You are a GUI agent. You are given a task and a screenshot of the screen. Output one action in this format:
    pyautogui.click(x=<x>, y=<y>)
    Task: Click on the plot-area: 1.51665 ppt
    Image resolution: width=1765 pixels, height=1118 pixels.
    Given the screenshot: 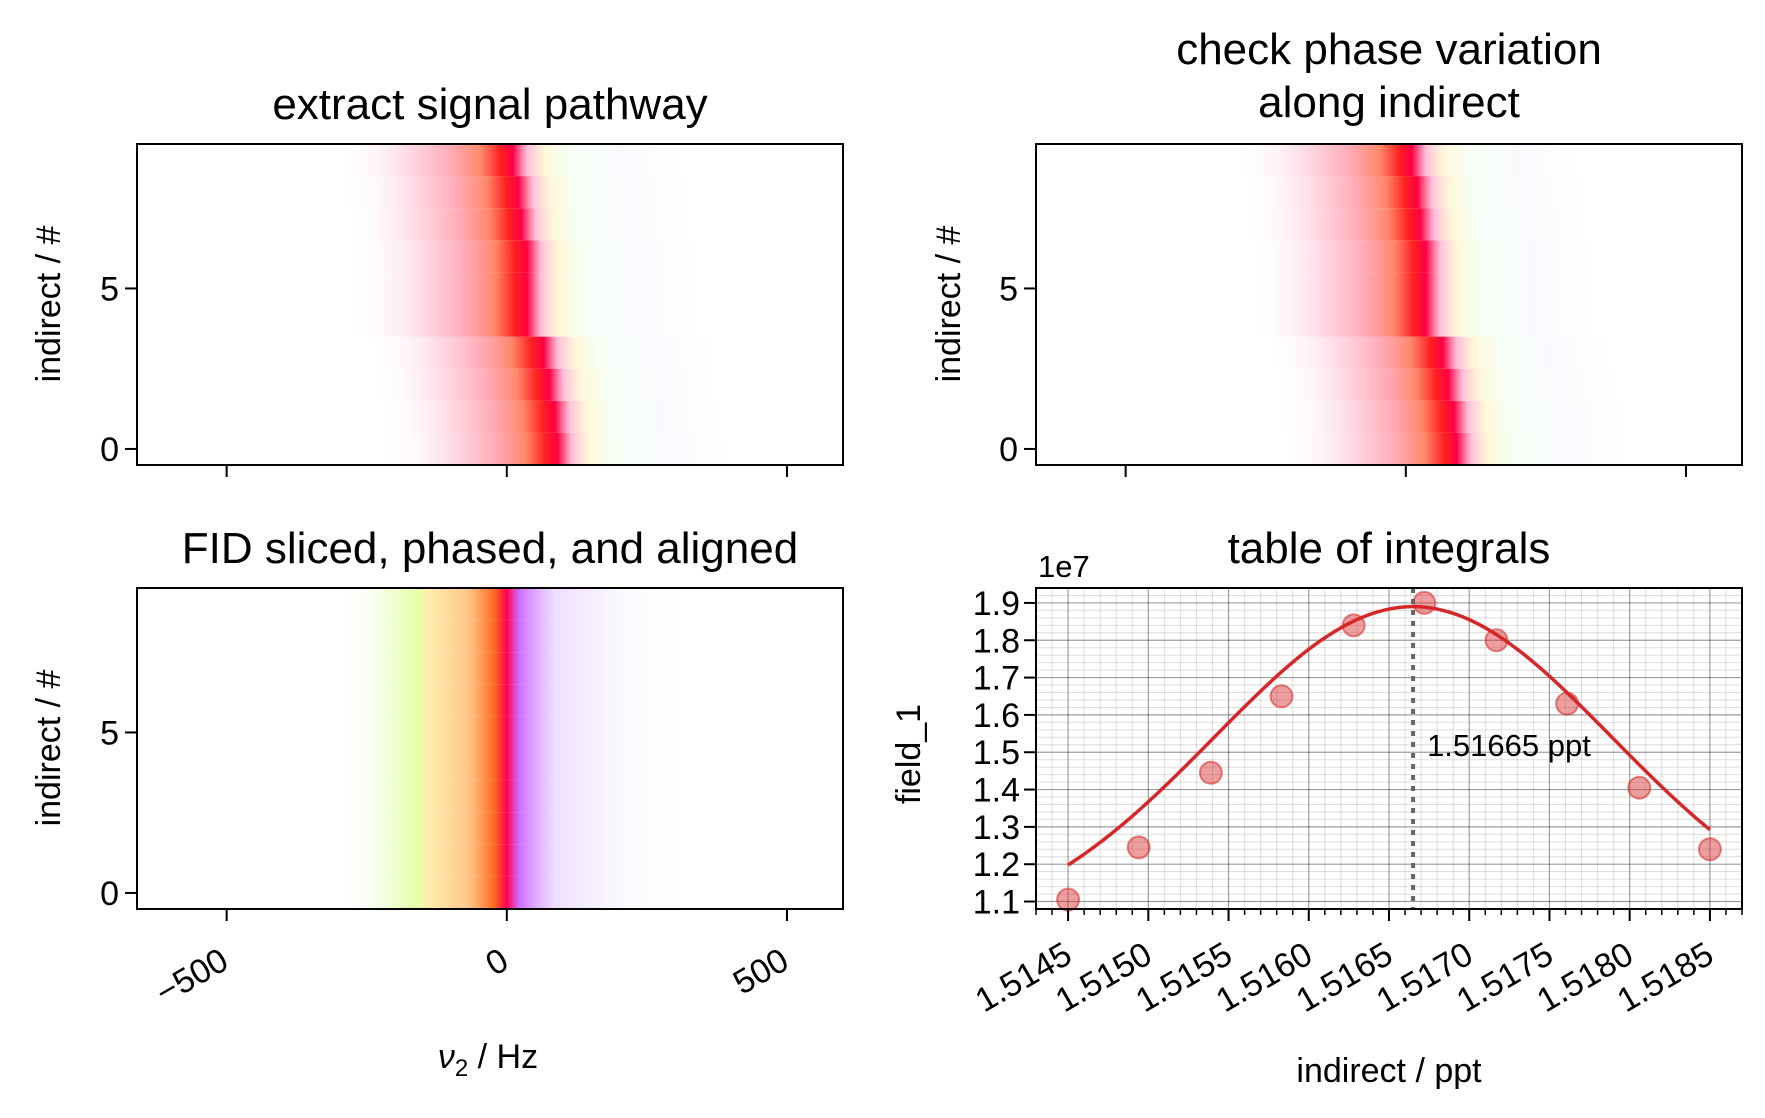 What is the action you would take?
    pyautogui.click(x=1389, y=750)
    